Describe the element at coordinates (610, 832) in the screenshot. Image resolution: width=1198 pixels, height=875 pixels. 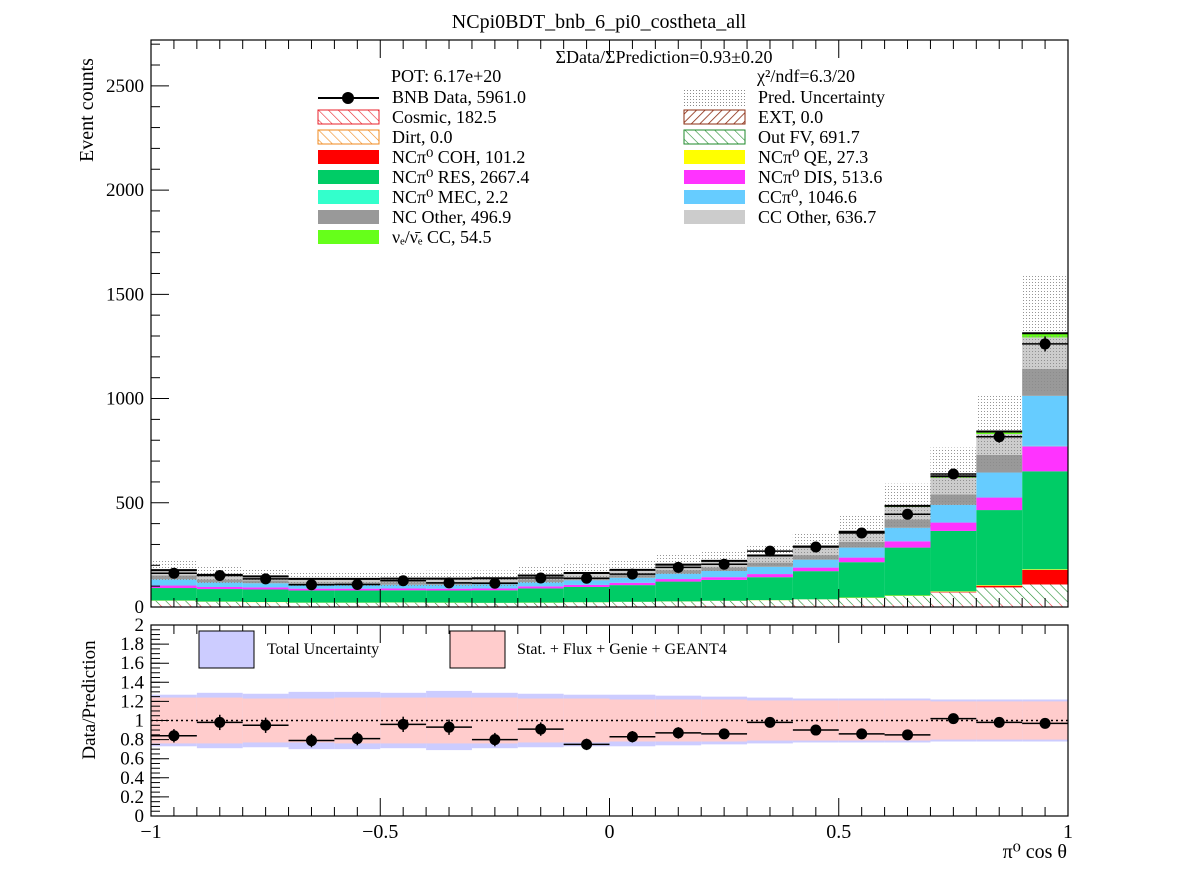
I see `x-tick-label-2: 0` at that location.